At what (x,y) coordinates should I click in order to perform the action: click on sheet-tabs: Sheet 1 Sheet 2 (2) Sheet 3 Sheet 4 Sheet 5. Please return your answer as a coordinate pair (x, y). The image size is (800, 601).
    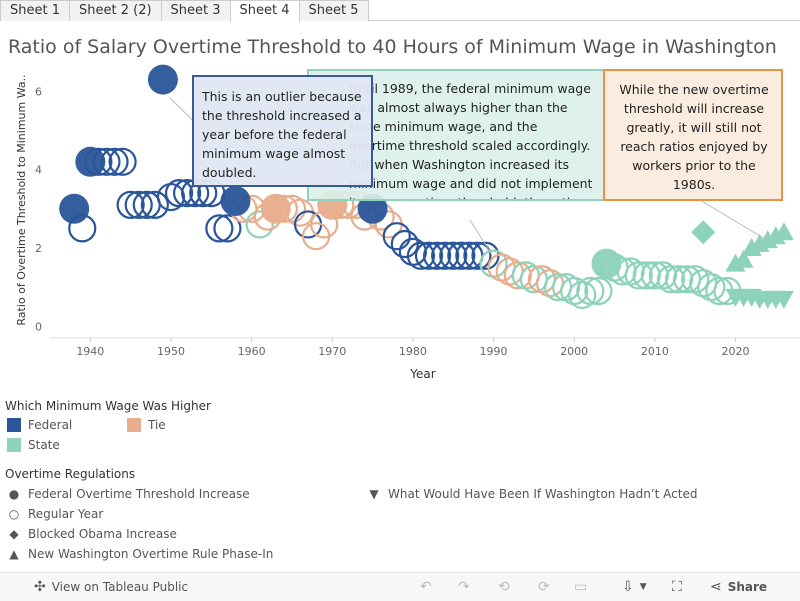
    Looking at the image, I should click on (400, 11).